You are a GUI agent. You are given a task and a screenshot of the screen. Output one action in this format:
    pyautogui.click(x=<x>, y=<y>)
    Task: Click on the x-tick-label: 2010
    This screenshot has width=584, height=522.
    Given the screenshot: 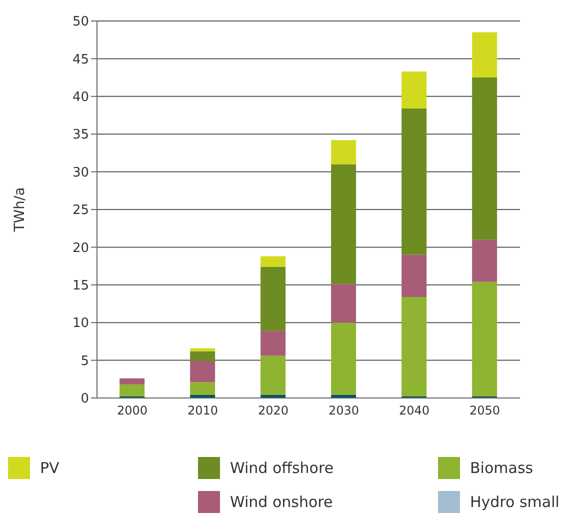 What is the action you would take?
    pyautogui.click(x=202, y=411)
    